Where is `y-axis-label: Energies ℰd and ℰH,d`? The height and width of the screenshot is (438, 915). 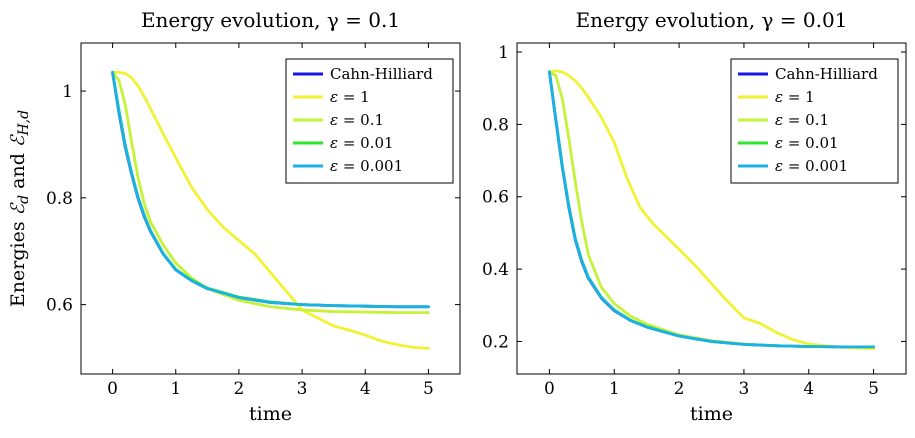 y-axis-label: Energies ℰd and ℰH,d is located at coordinates (19, 208).